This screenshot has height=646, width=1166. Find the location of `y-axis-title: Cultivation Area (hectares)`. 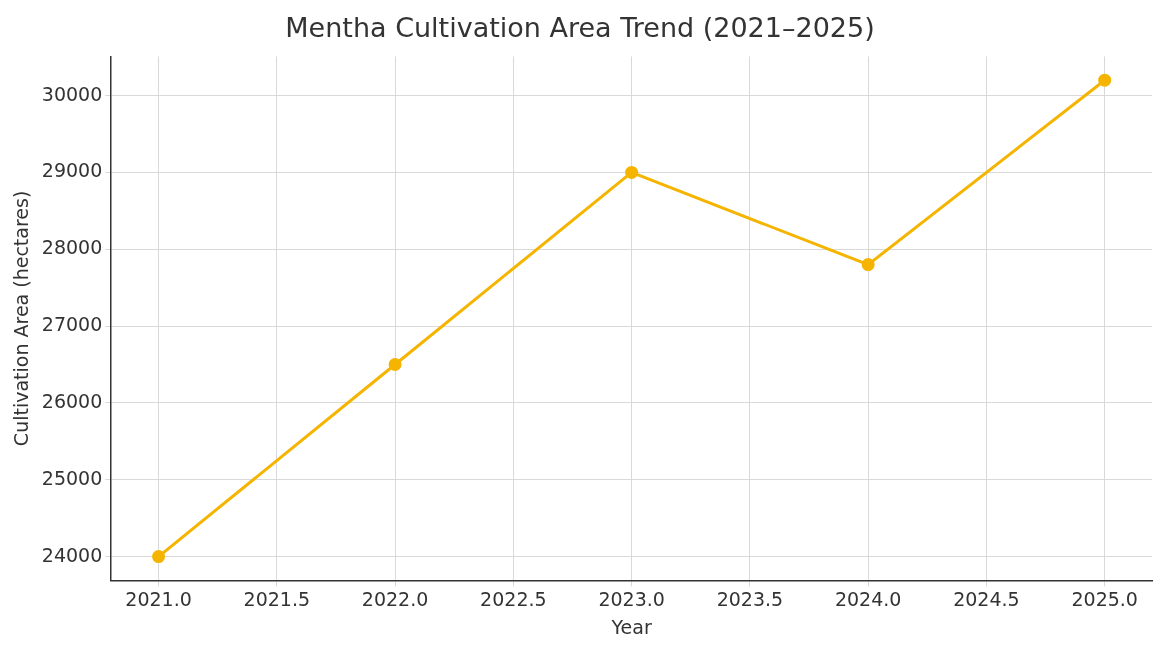

y-axis-title: Cultivation Area (hectares) is located at coordinates (21, 318).